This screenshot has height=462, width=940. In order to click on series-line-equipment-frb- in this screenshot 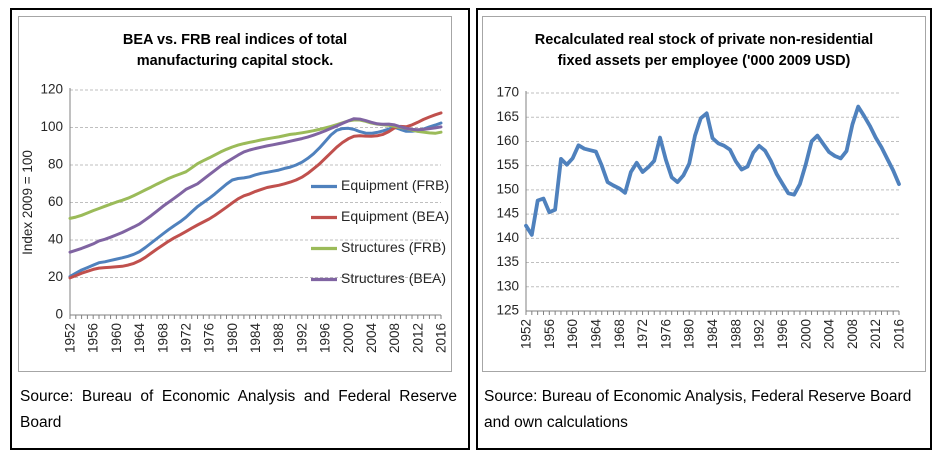, I will do `click(255, 200)`.